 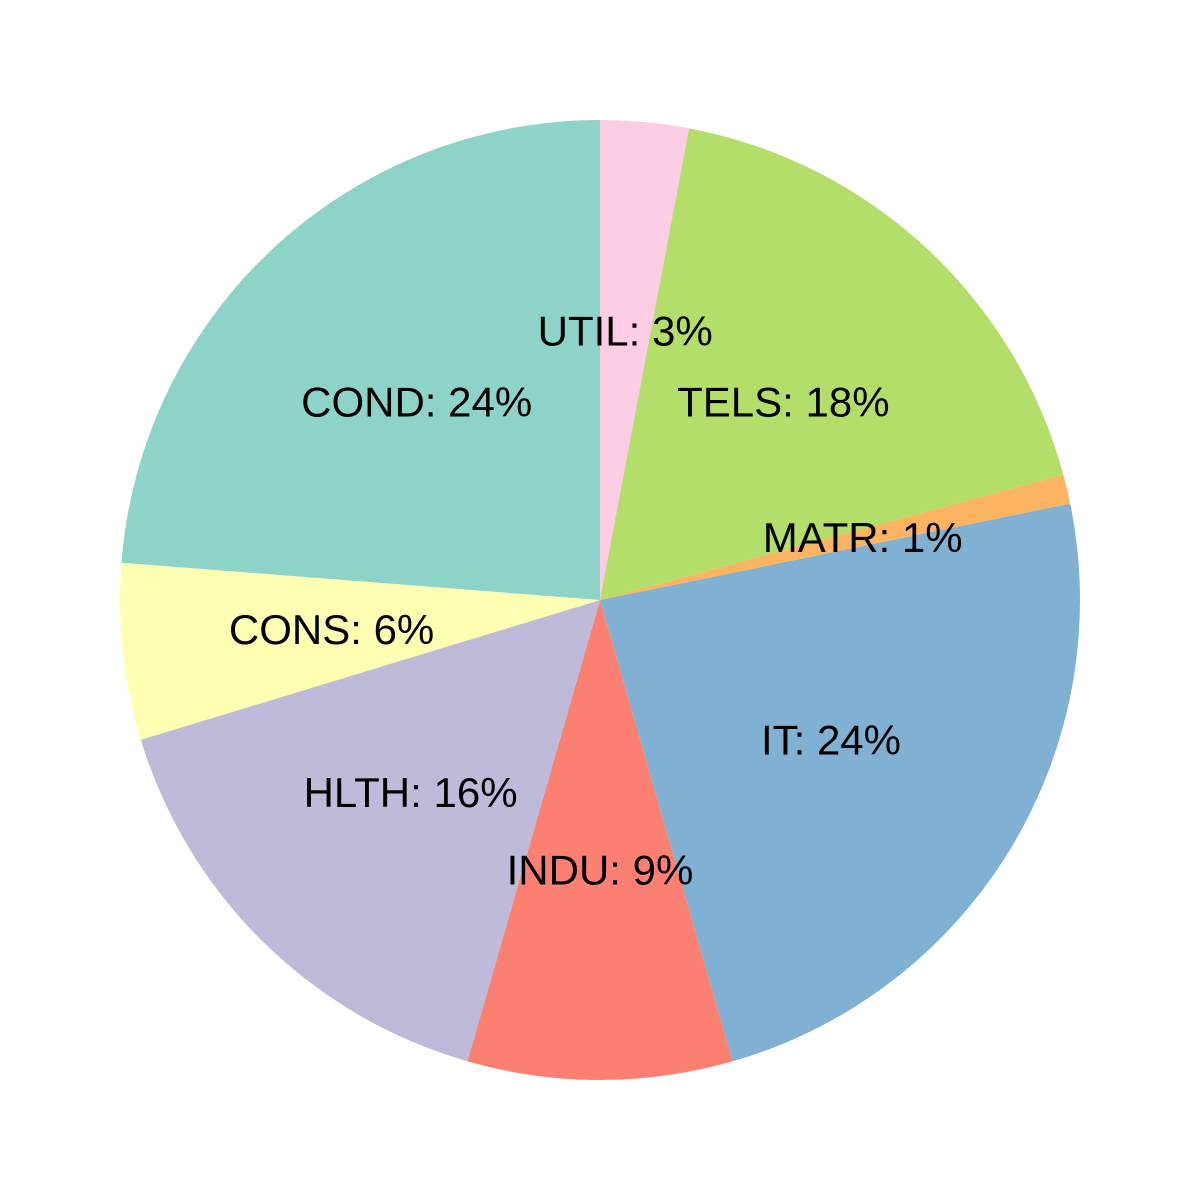 I want to click on pie-slice-matr, so click(x=835, y=537).